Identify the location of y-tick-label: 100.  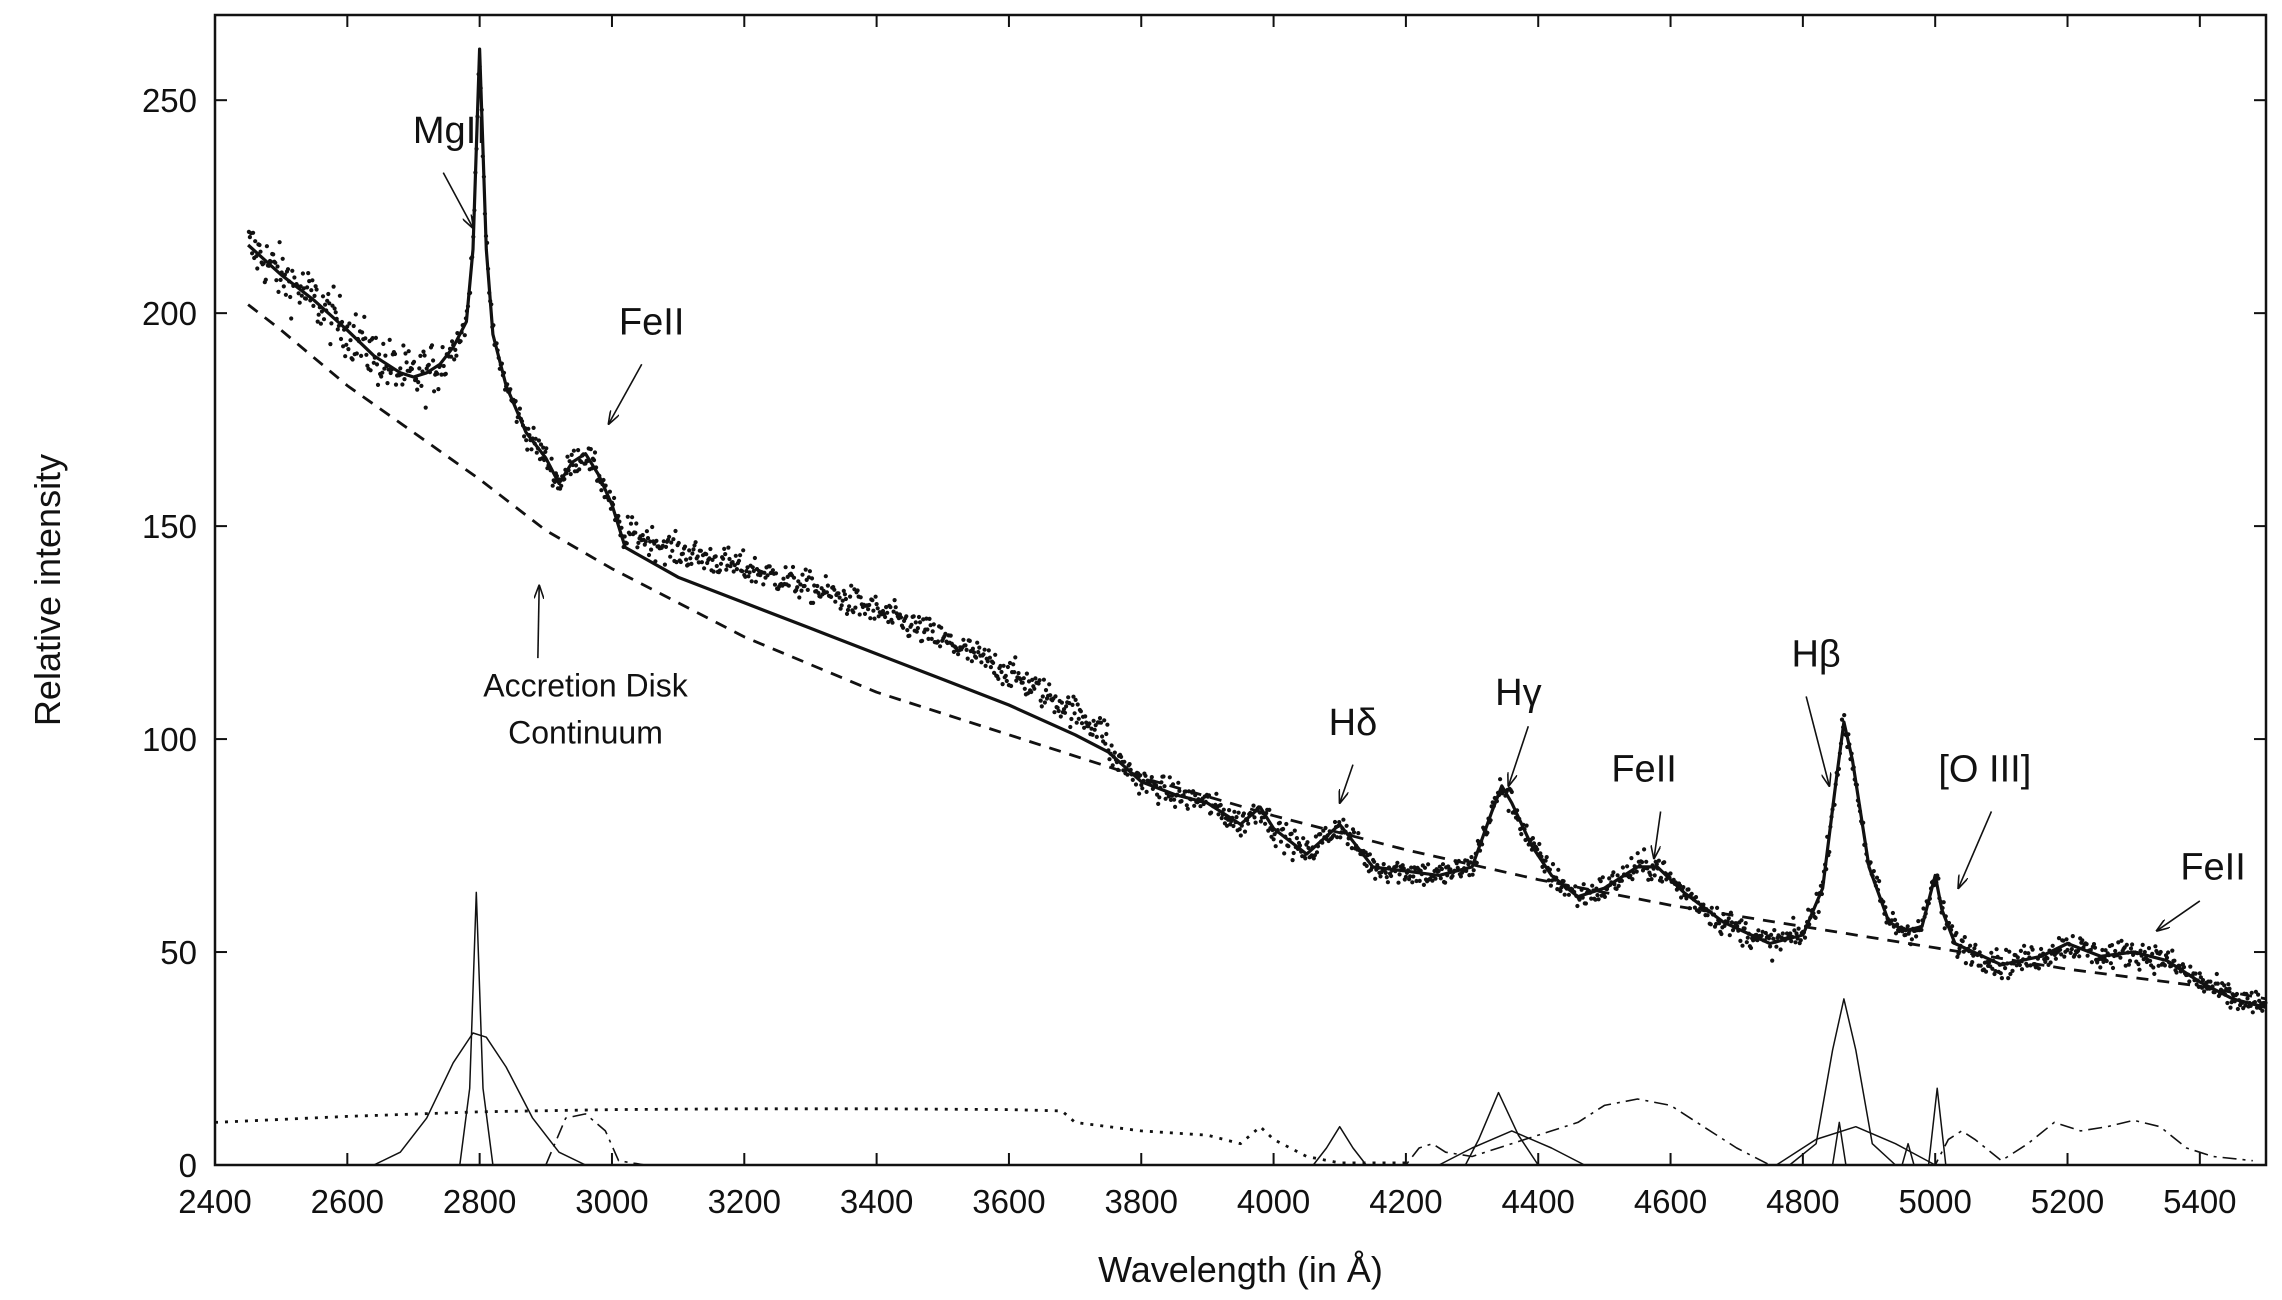
(169, 739).